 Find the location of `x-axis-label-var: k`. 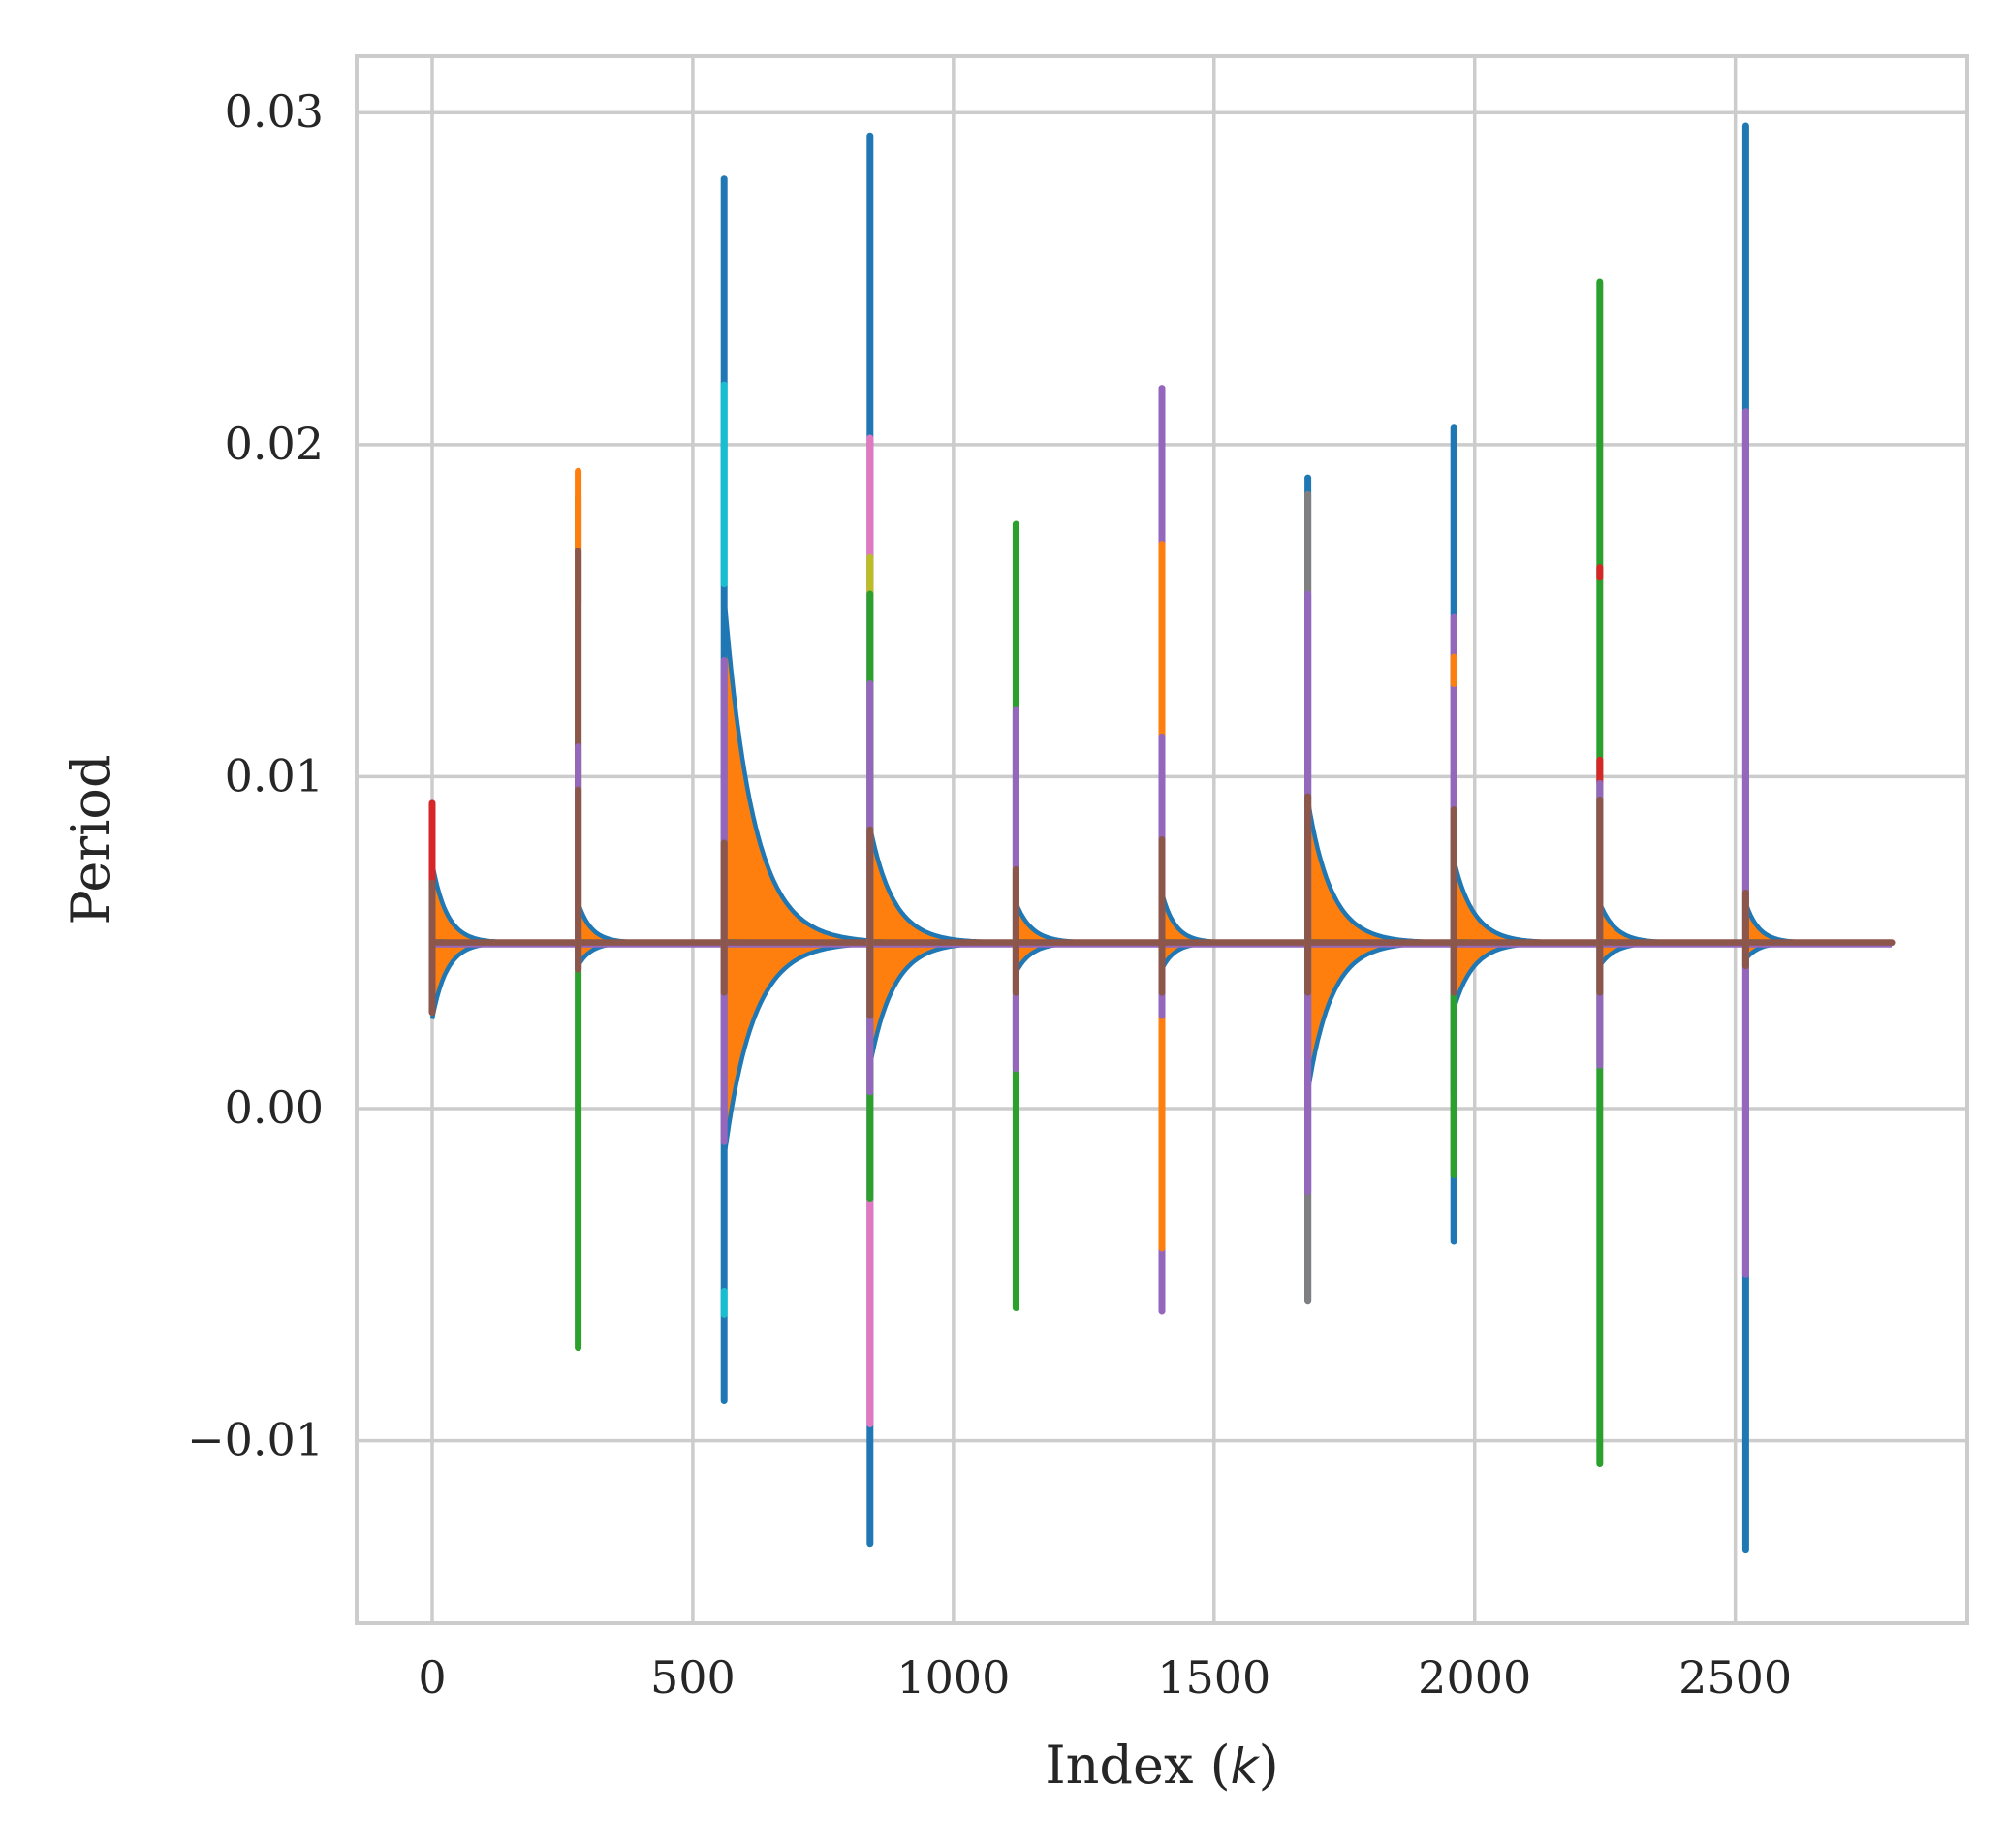

x-axis-label-var: k is located at coordinates (1246, 1766).